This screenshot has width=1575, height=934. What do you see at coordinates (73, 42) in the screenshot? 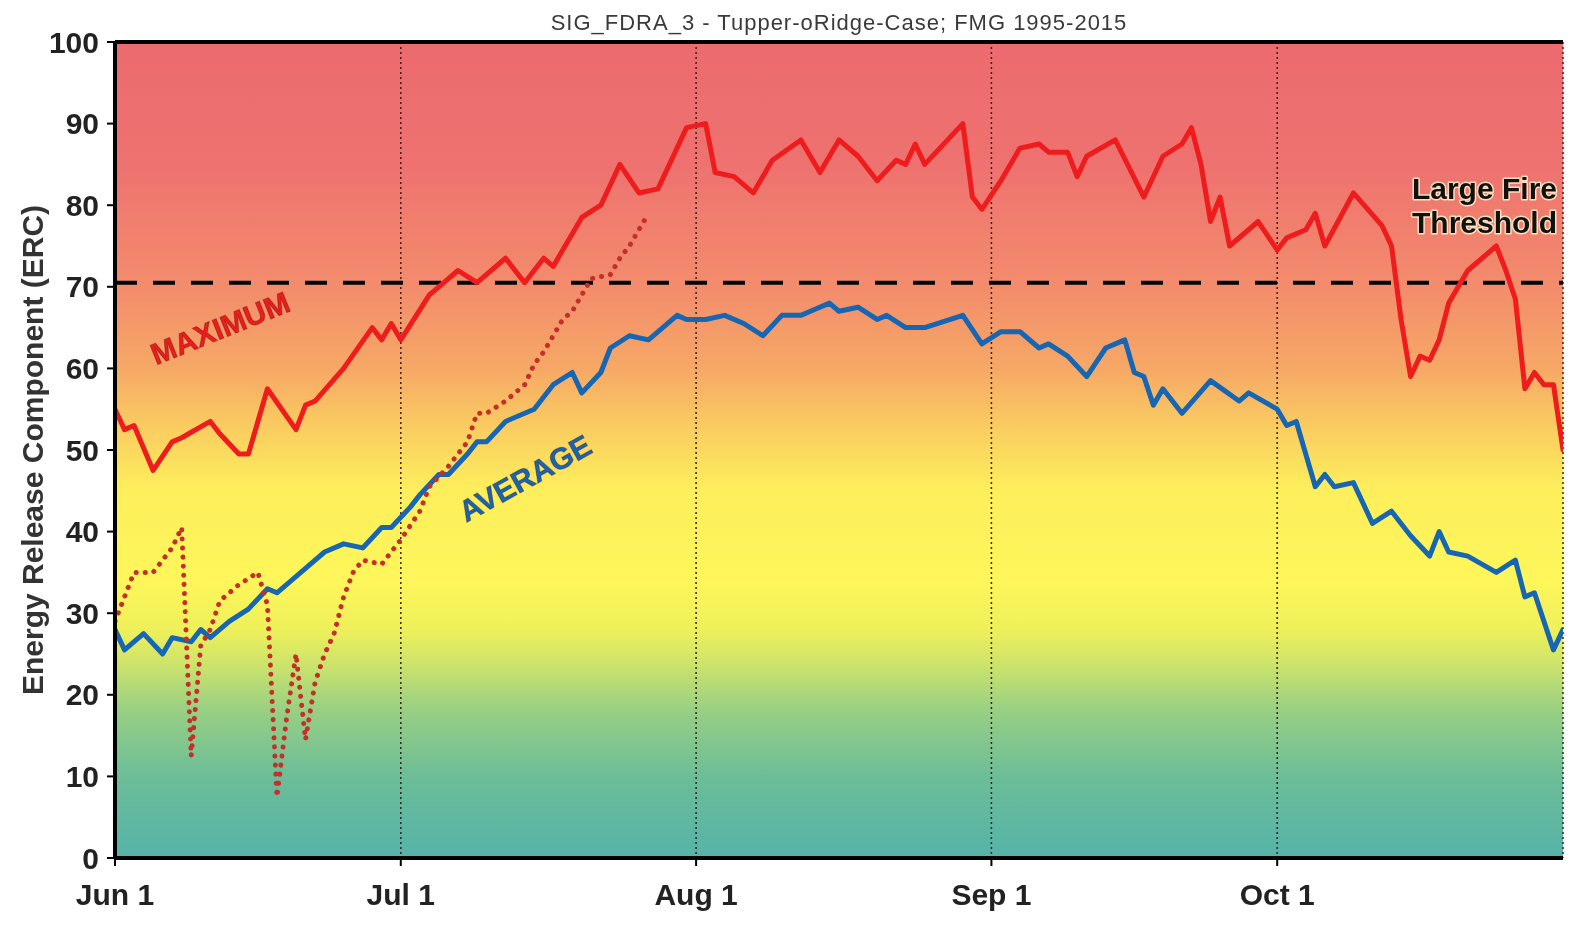
I see `y-tick-label: 100` at bounding box center [73, 42].